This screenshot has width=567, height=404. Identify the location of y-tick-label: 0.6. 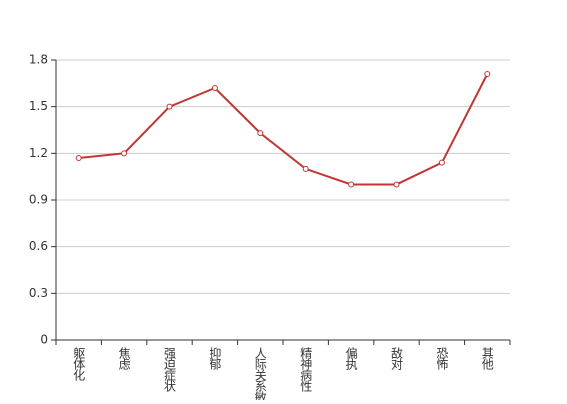
(38, 246).